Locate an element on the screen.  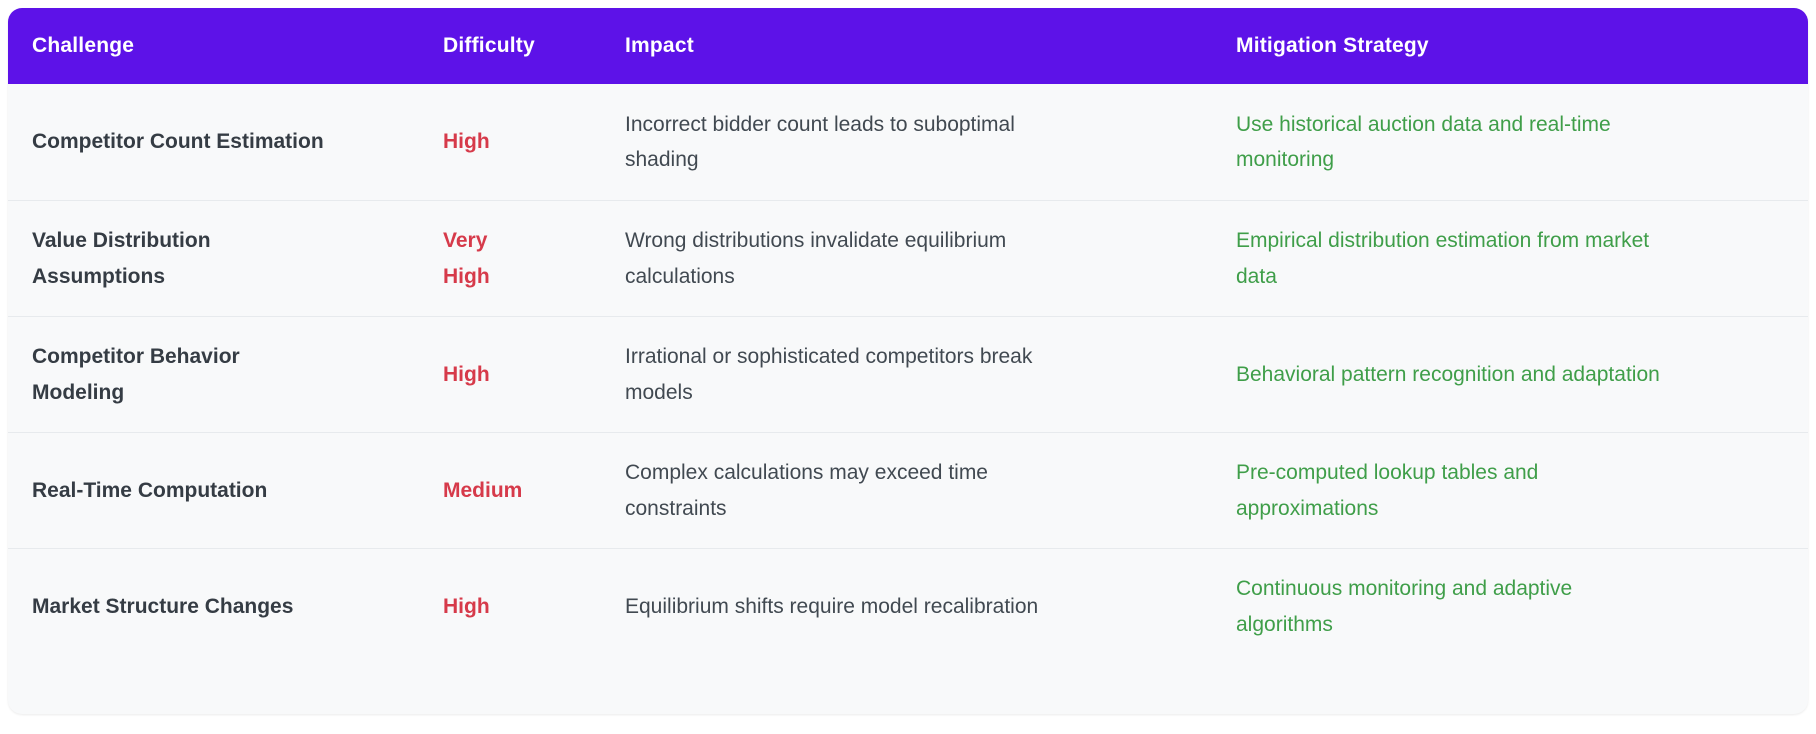
difficulty-cell: Medium is located at coordinates (483, 490).